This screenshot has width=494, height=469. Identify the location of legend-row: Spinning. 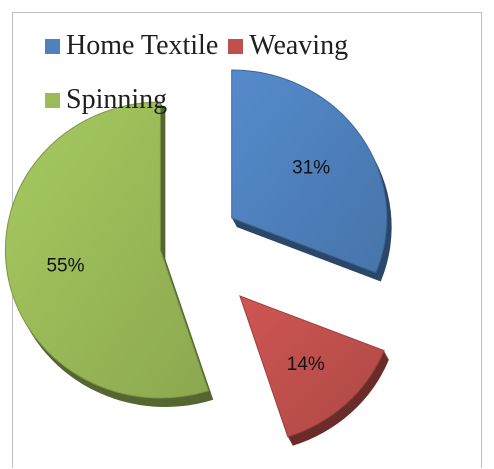
(245, 100).